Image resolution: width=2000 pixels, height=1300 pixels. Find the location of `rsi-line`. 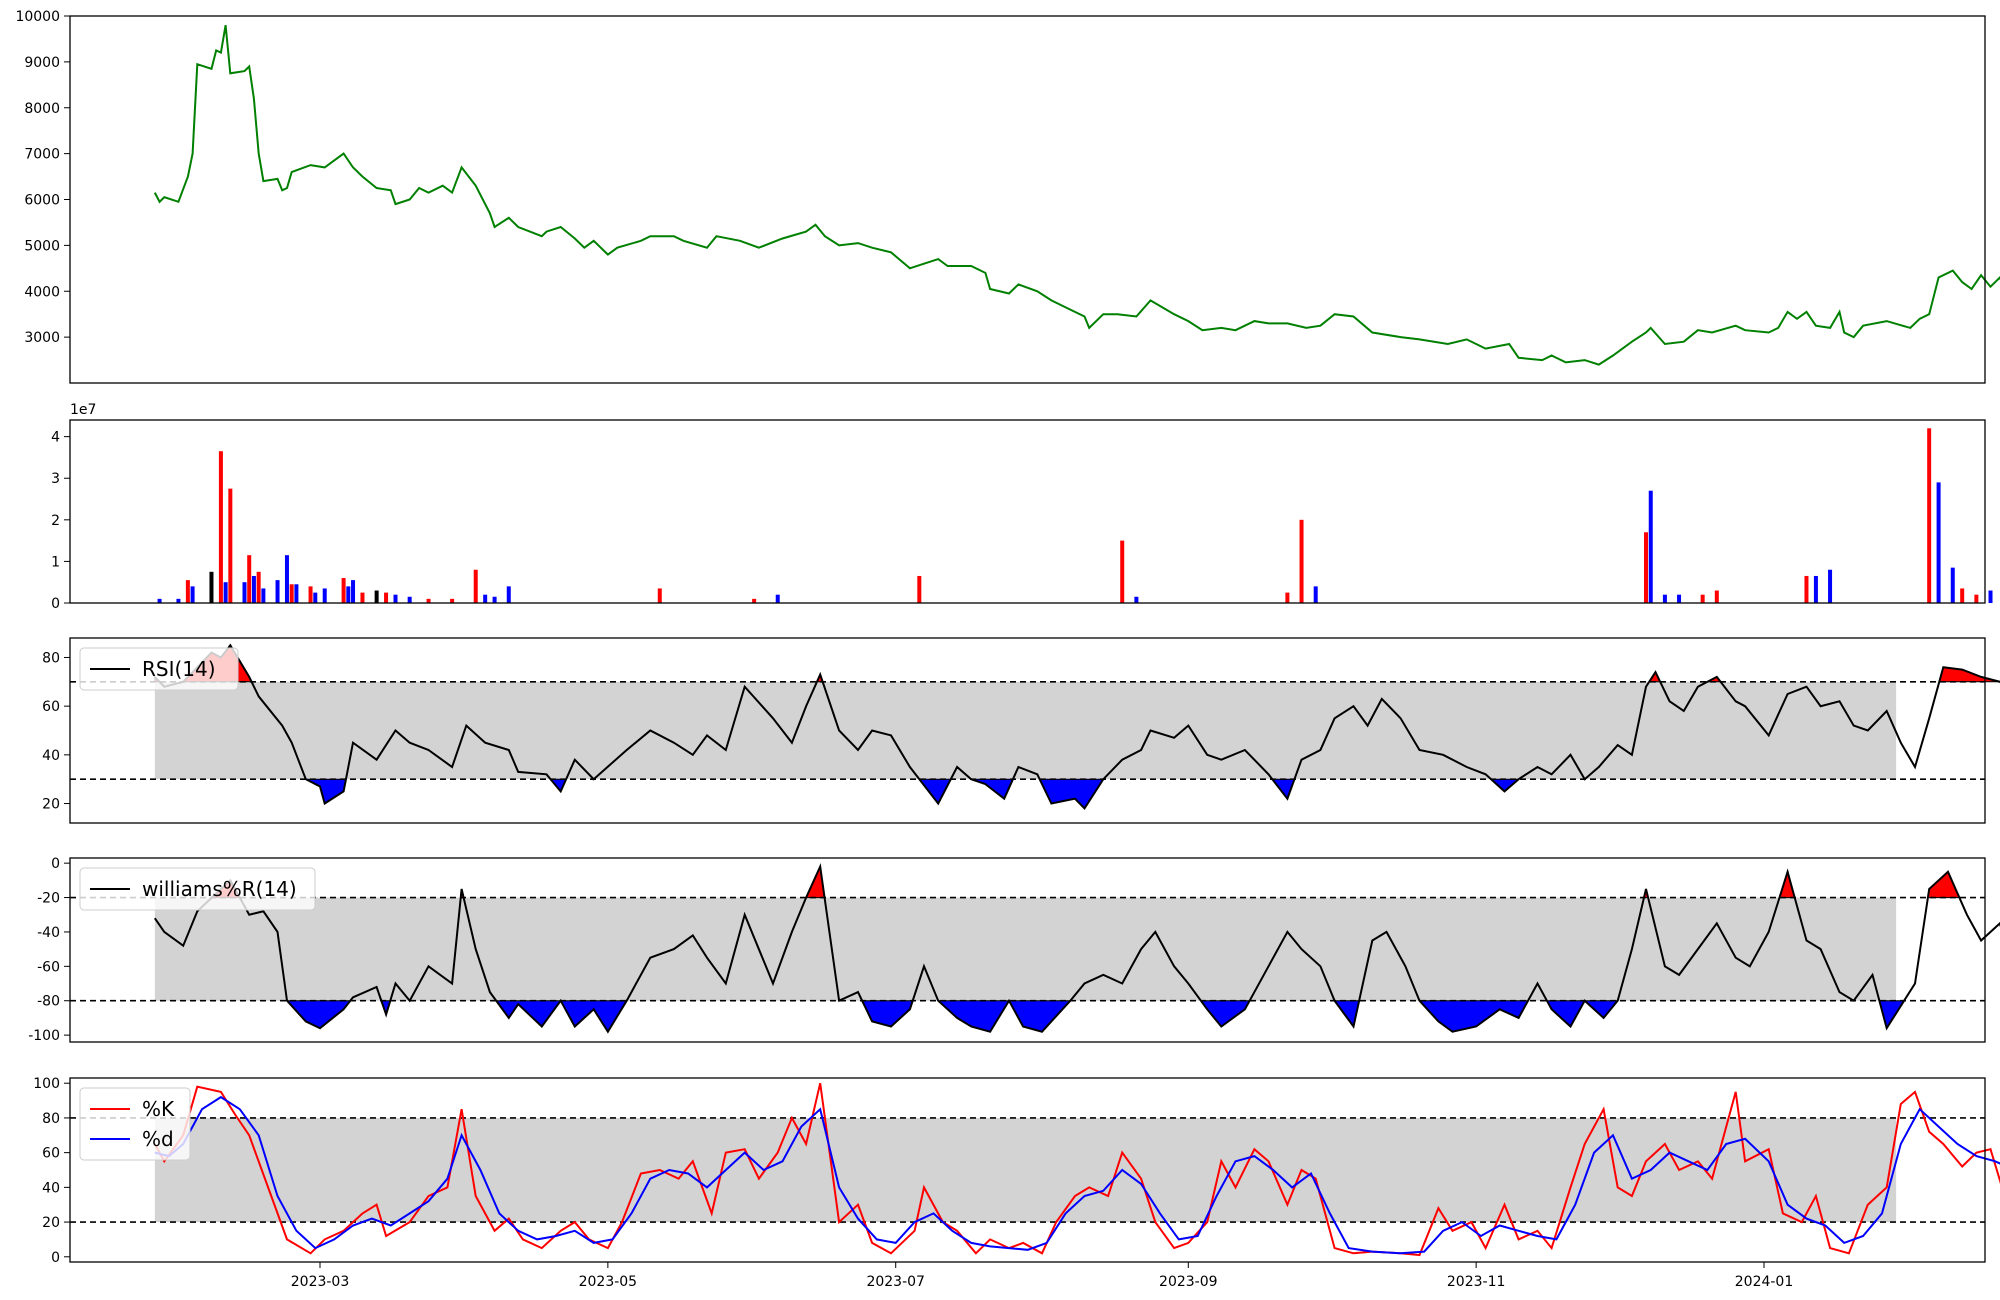

rsi-line is located at coordinates (1077, 726).